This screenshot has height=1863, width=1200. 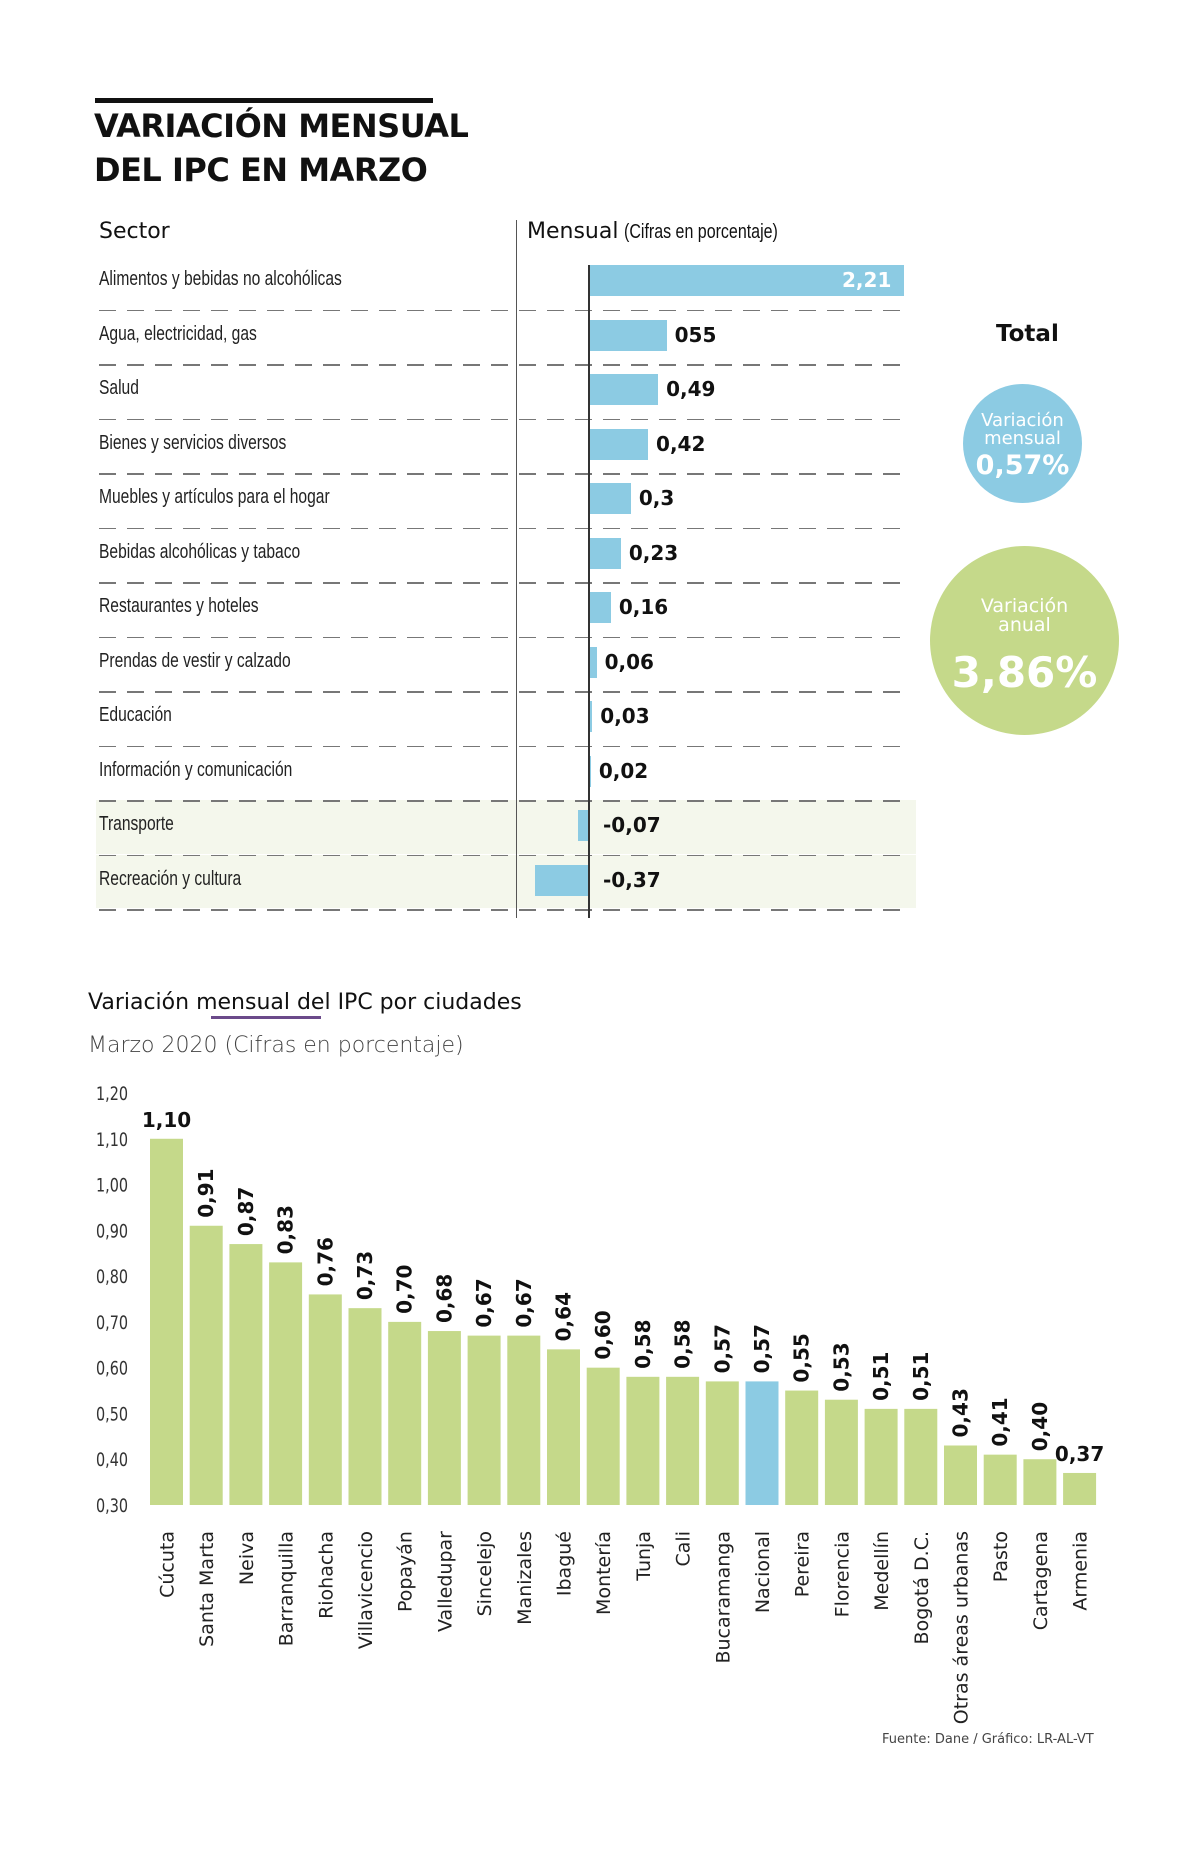 What do you see at coordinates (684, 1548) in the screenshot?
I see `city-category-label: Cali` at bounding box center [684, 1548].